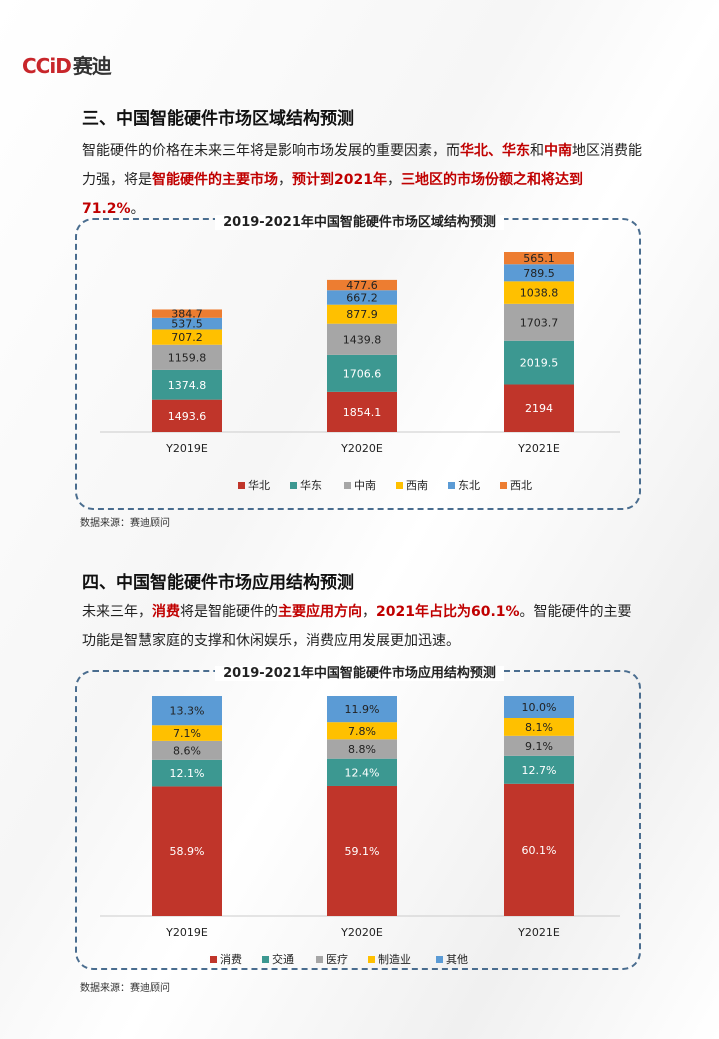 Image resolution: width=719 pixels, height=1039 pixels. What do you see at coordinates (558, 151) in the screenshot?
I see `paragraph-run: 中南` at bounding box center [558, 151].